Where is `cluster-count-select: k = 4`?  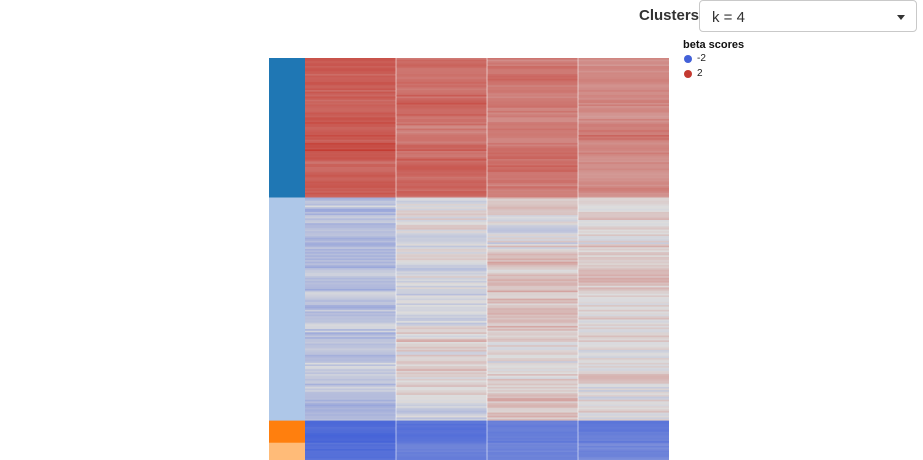
cluster-count-select: k = 4 is located at coordinates (808, 16).